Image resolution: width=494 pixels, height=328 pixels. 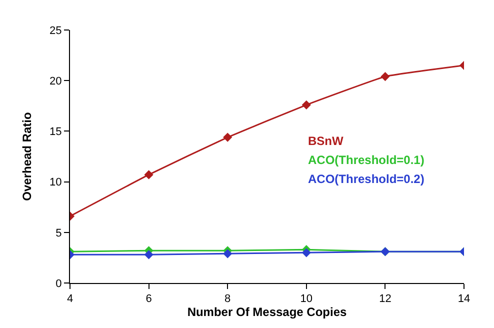 I want to click on text: BSnW, so click(x=326, y=141).